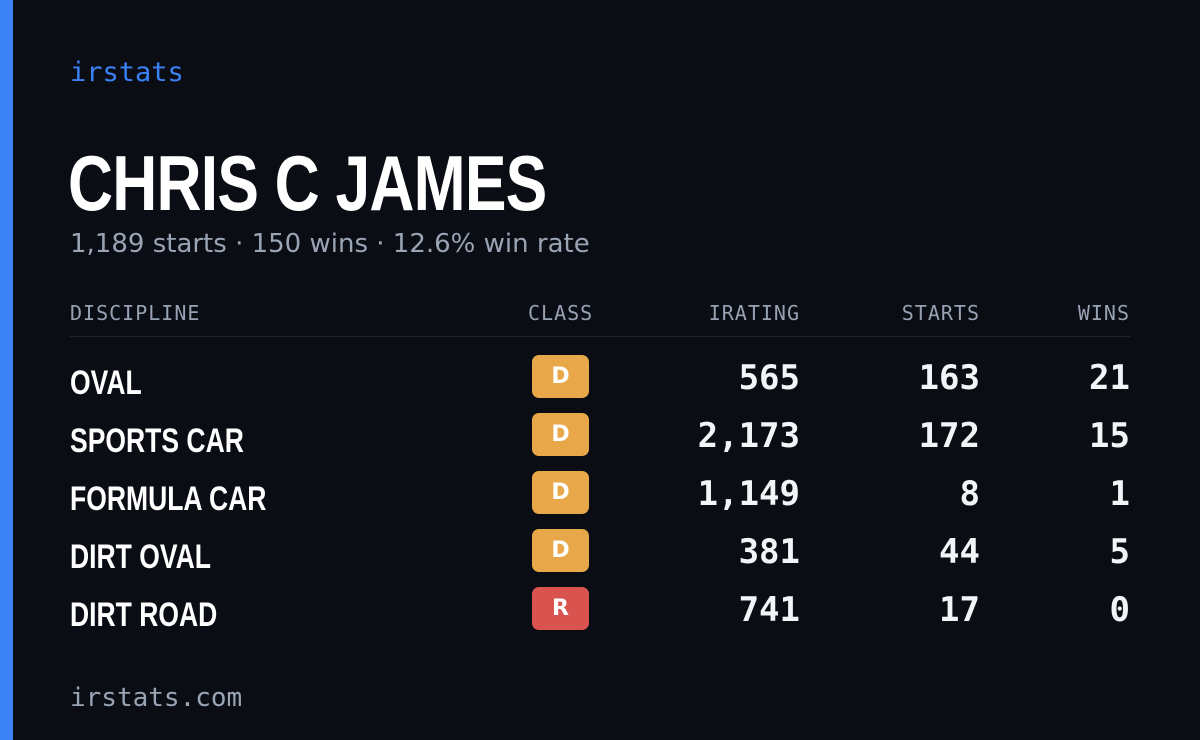 The image size is (1200, 740). I want to click on starts-value: 44, so click(959, 552).